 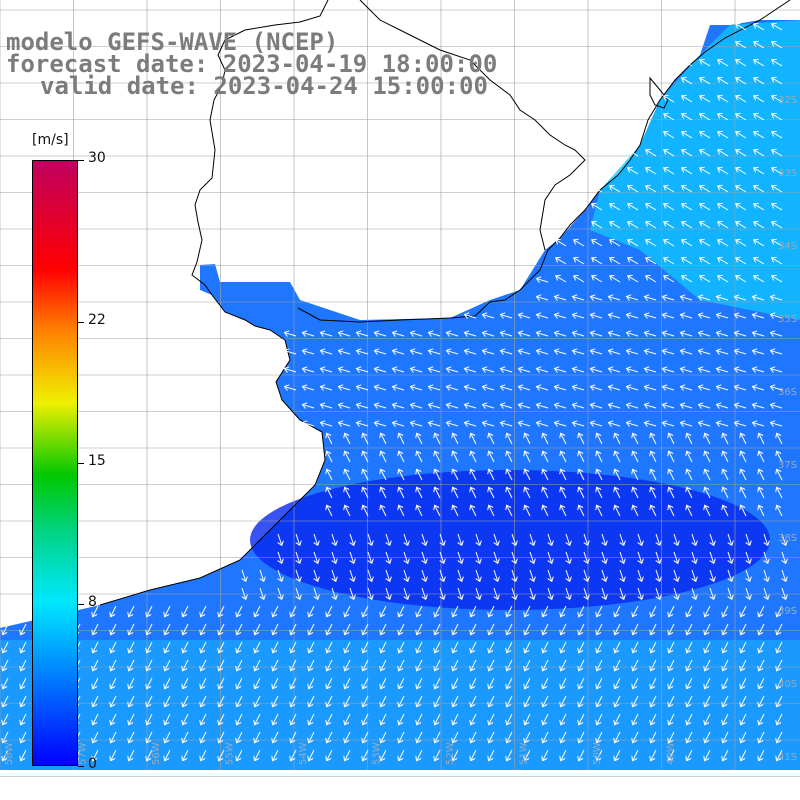 I want to click on colorbar-unit: [m/s], so click(x=50, y=140).